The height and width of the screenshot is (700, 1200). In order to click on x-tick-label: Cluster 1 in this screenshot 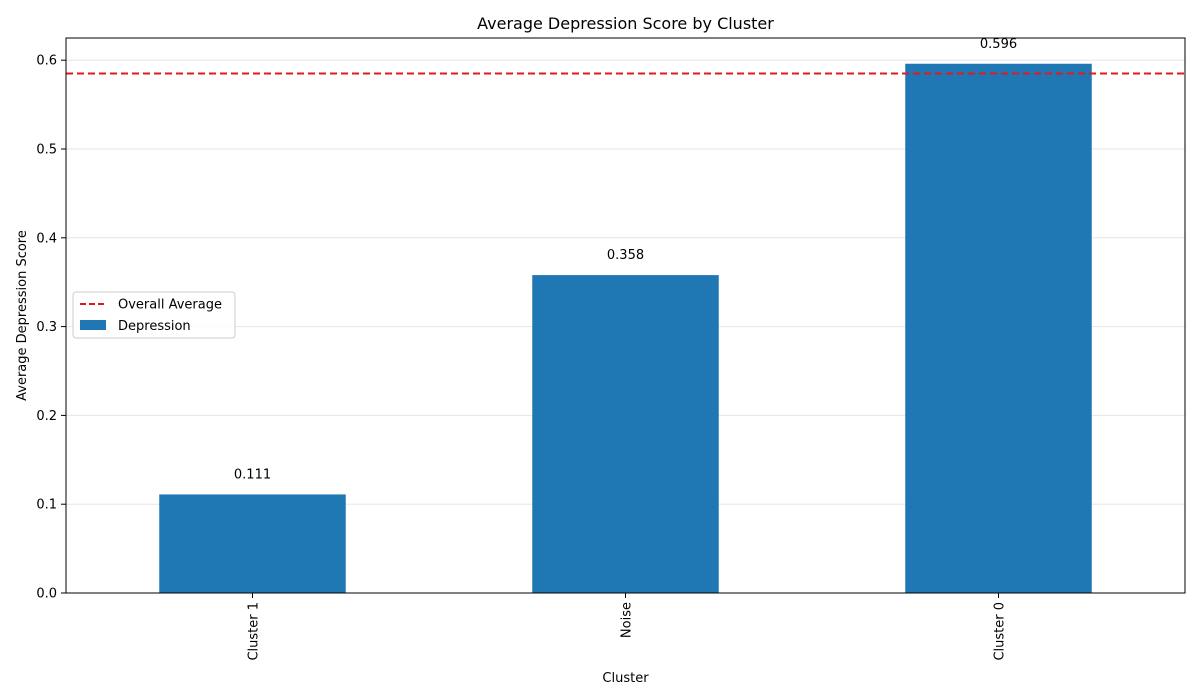, I will do `click(254, 631)`.